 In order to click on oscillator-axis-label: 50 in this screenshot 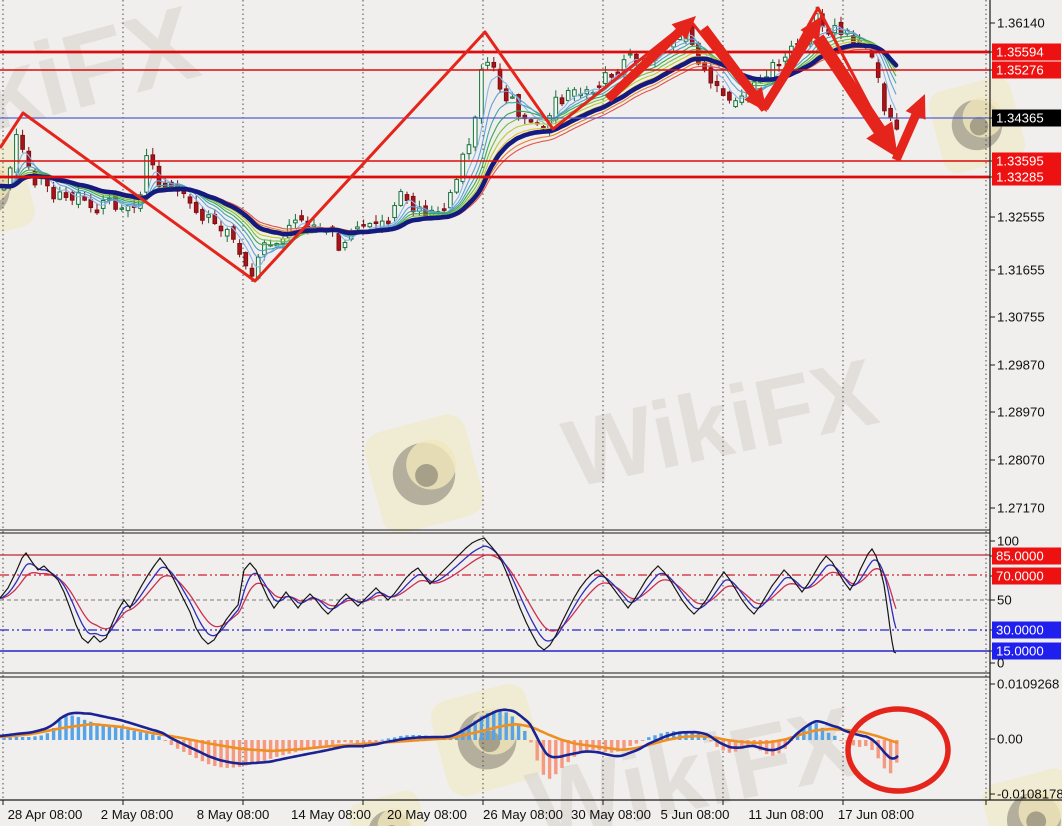, I will do `click(1004, 600)`.